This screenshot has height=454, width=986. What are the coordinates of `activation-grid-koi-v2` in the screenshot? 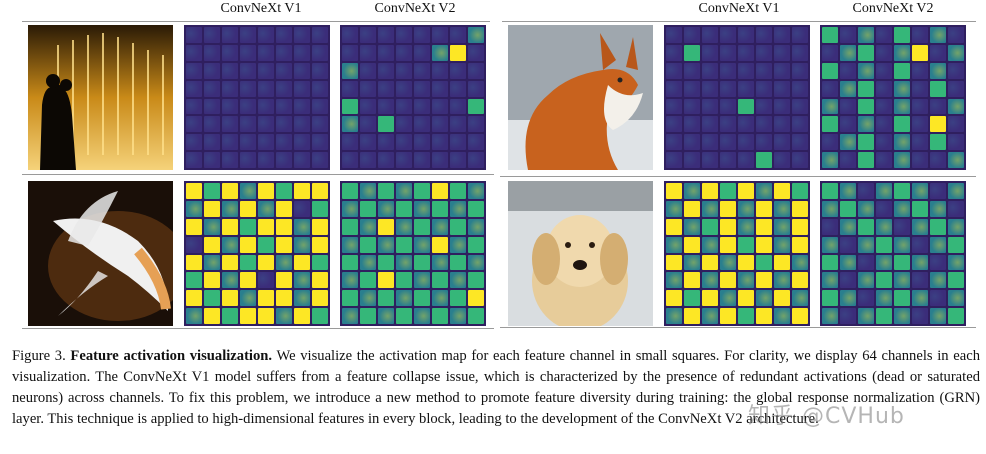 It's located at (413, 253).